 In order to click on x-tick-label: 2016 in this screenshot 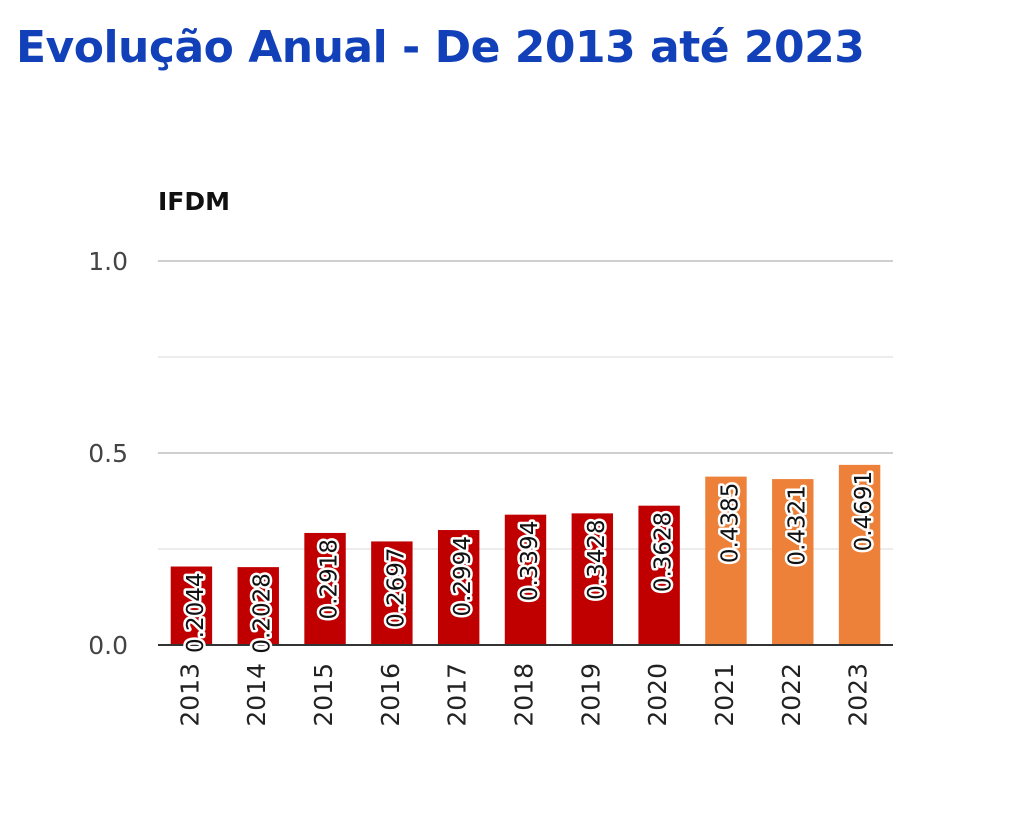, I will do `click(390, 695)`.